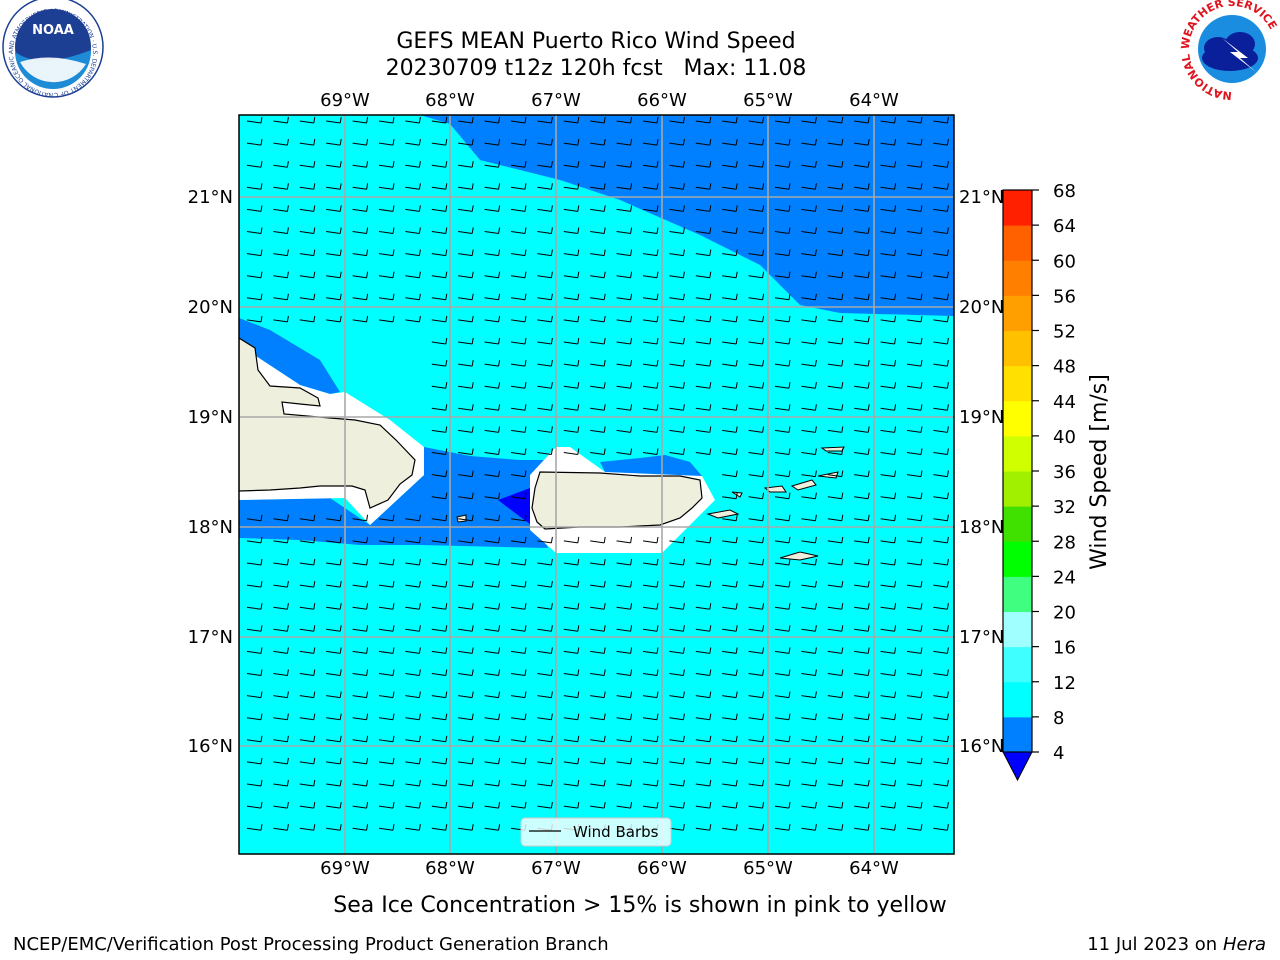 The image size is (1280, 960). Describe the element at coordinates (514, 506) in the screenshot. I see `ocean-min-patch` at that location.